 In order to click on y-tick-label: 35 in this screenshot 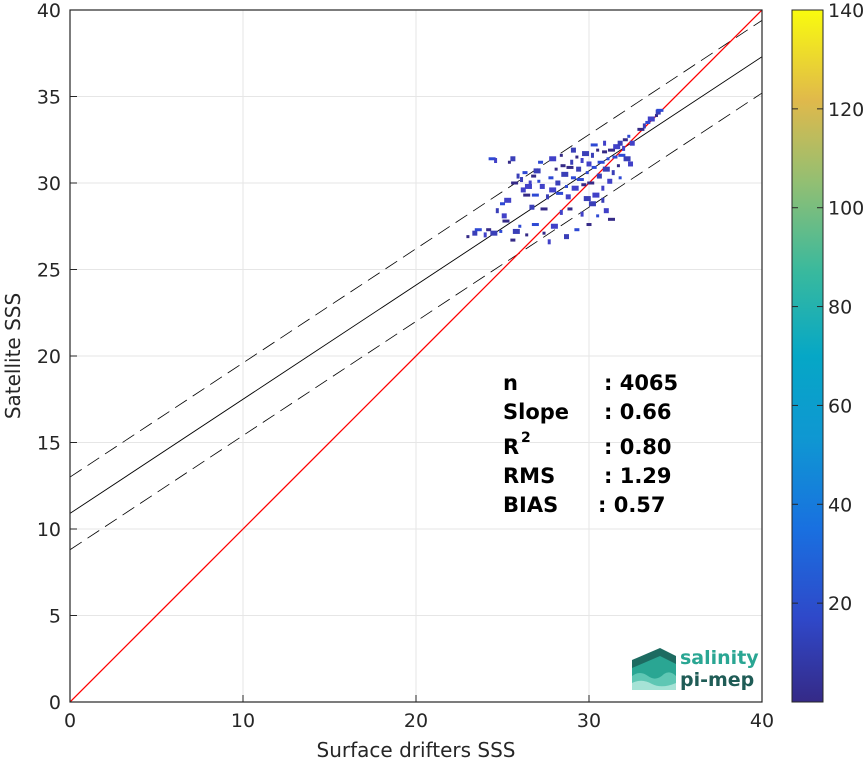, I will do `click(49, 98)`.